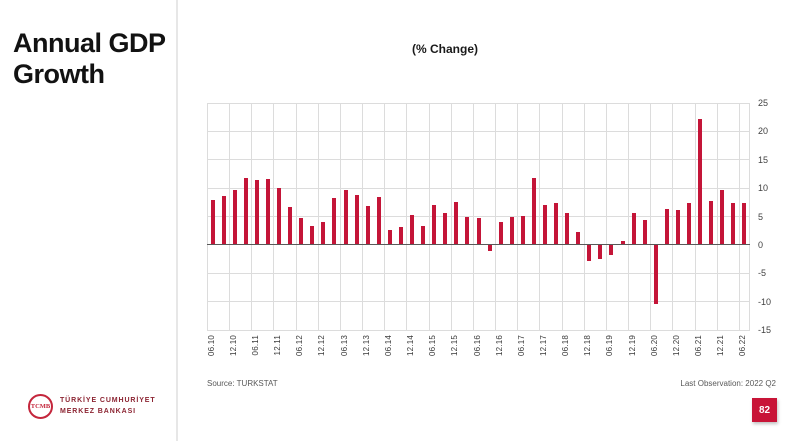 The image size is (797, 441). I want to click on x-tick-label: 12.14, so click(410, 346).